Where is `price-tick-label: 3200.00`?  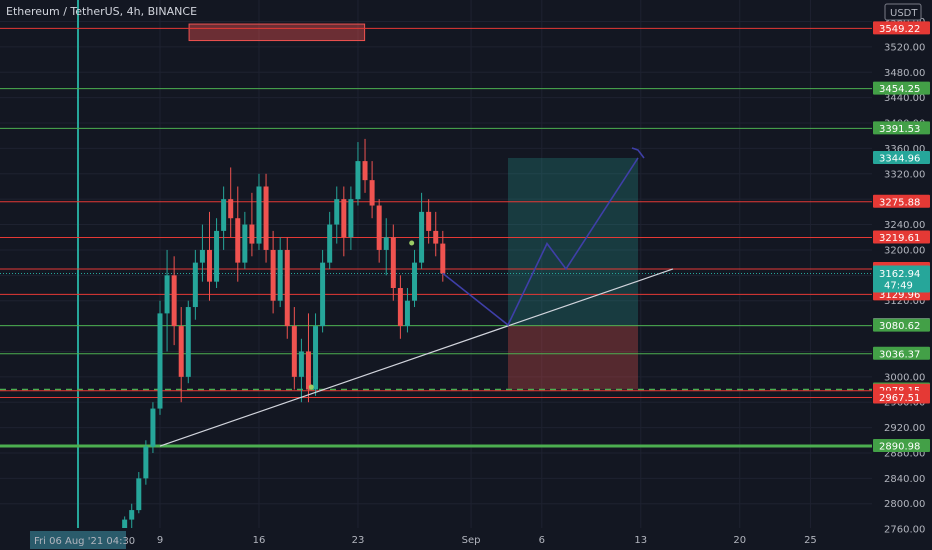
price-tick-label: 3200.00 is located at coordinates (904, 250).